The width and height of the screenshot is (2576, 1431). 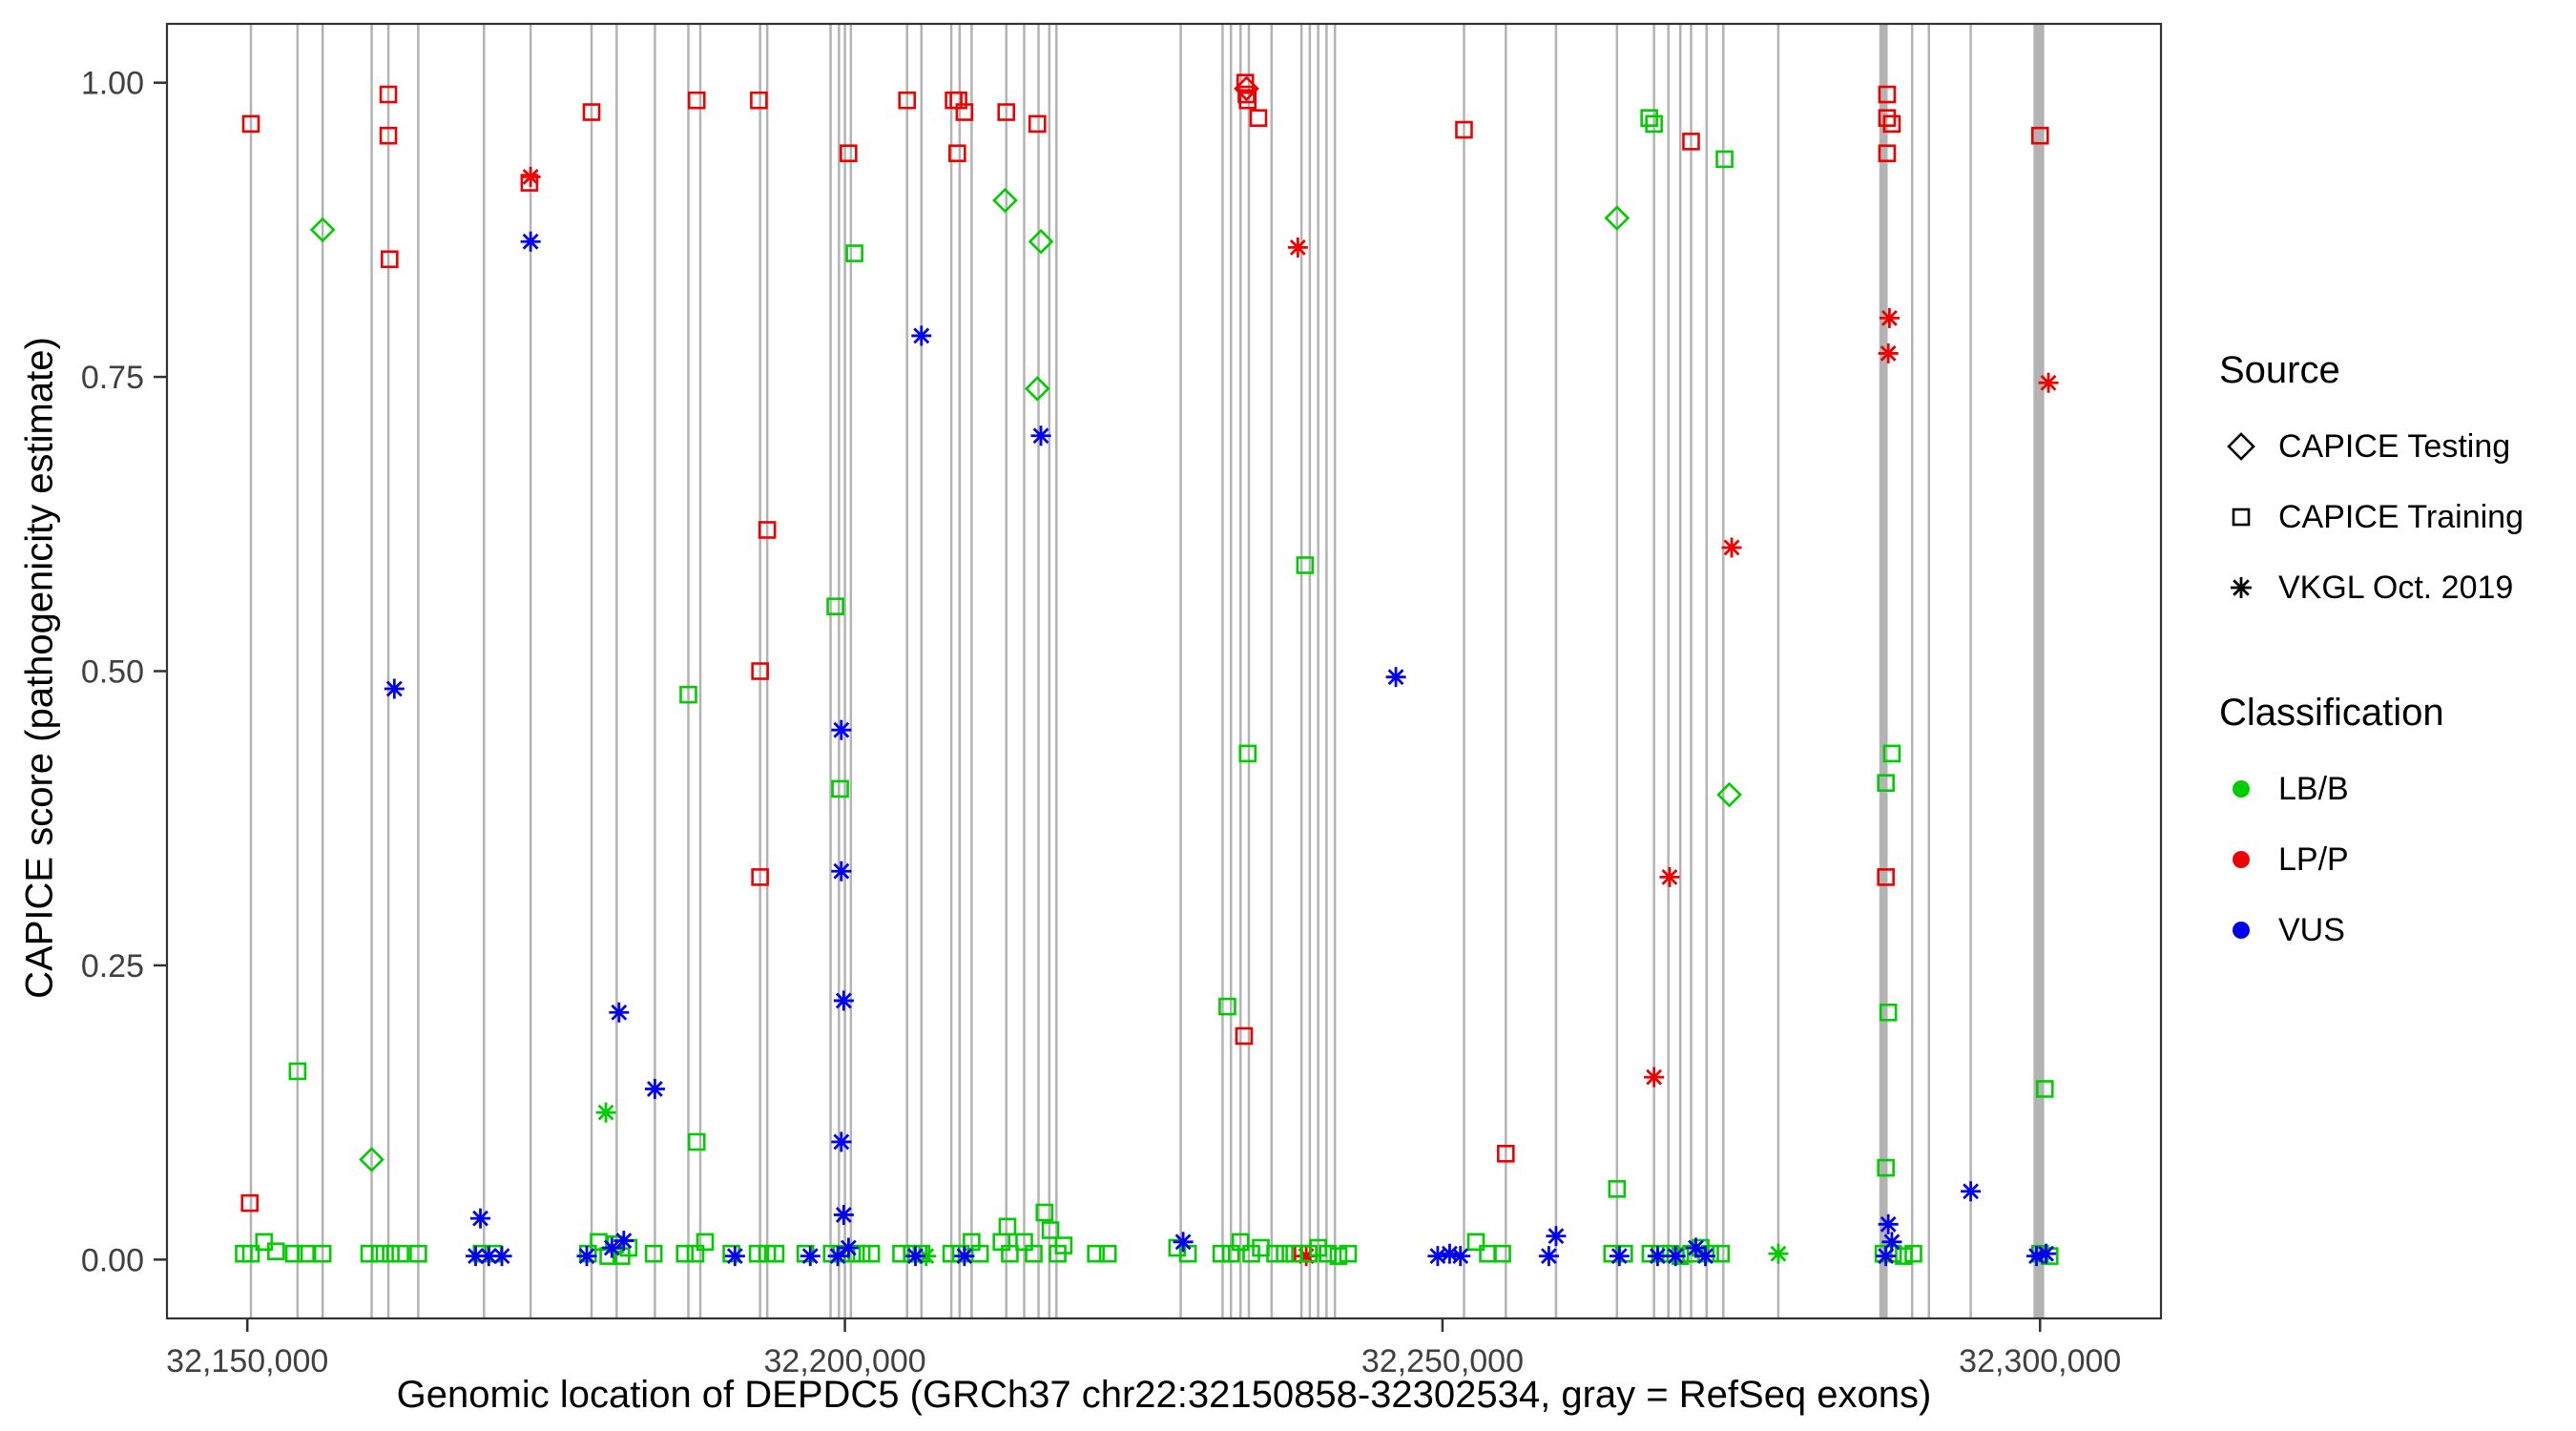 What do you see at coordinates (2395, 789) in the screenshot?
I see `legend-item-lbb: LB/B` at bounding box center [2395, 789].